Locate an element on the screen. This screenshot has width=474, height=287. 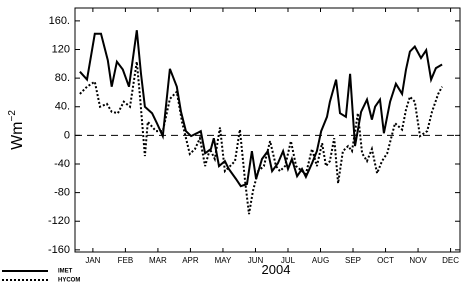
y-tick-label: -40 is located at coordinates (62, 164).